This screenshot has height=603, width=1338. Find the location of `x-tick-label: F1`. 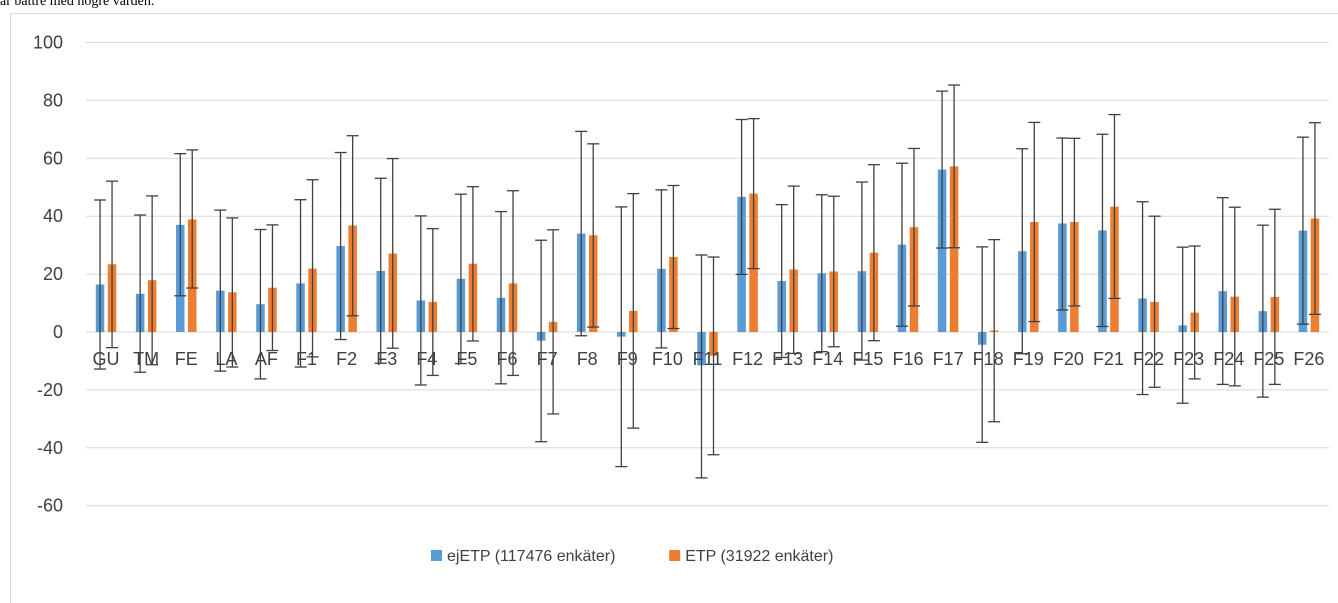

x-tick-label: F1 is located at coordinates (306, 359).